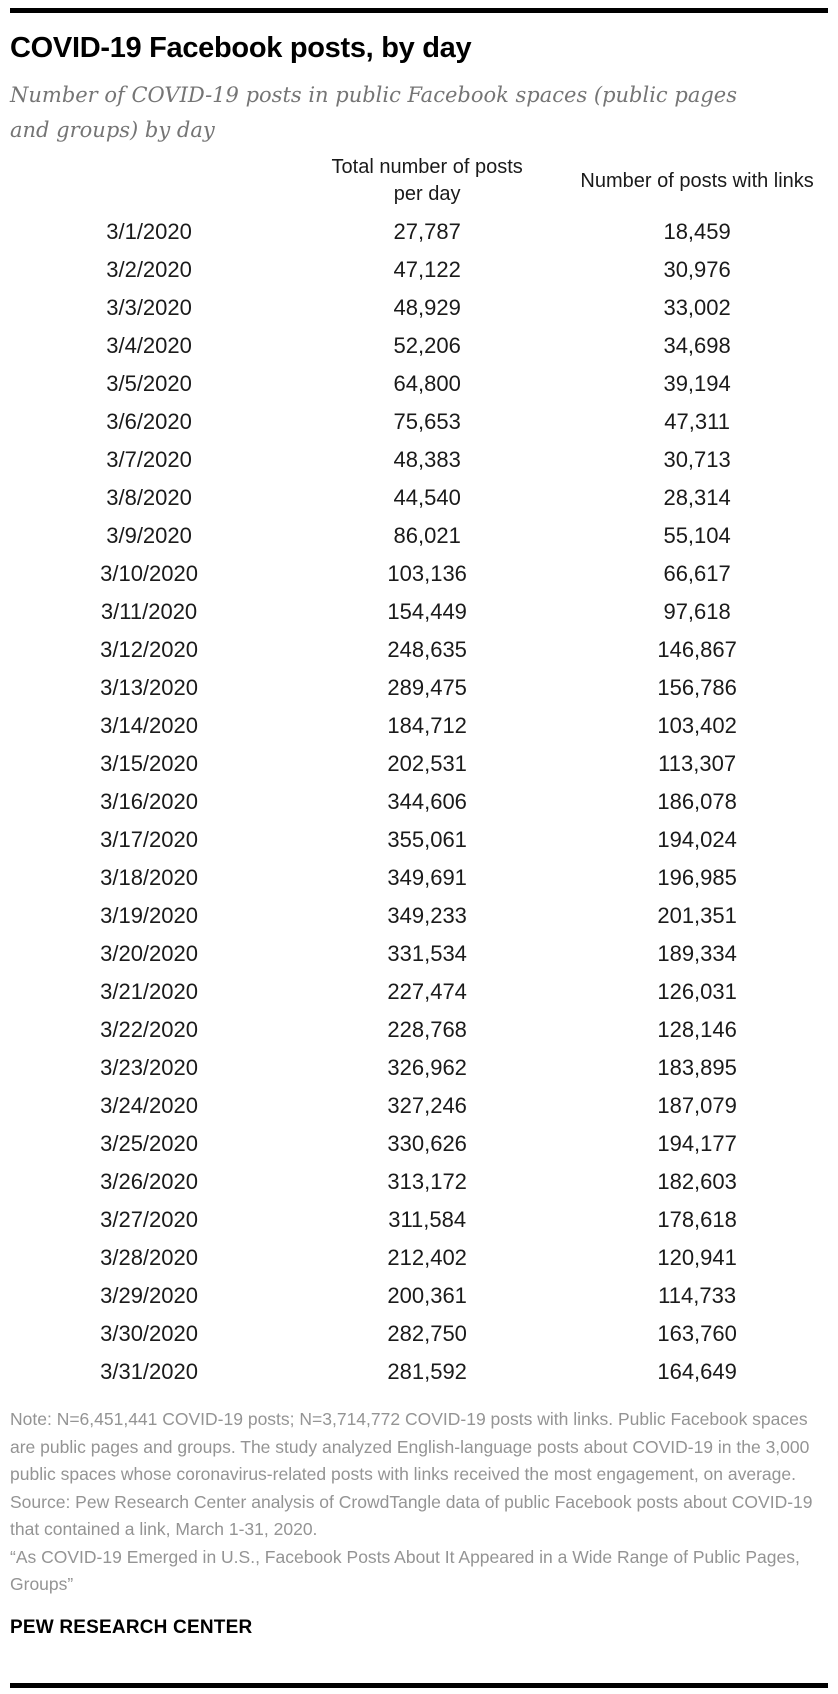  I want to click on date-cell: 3/11/2020, so click(149, 611).